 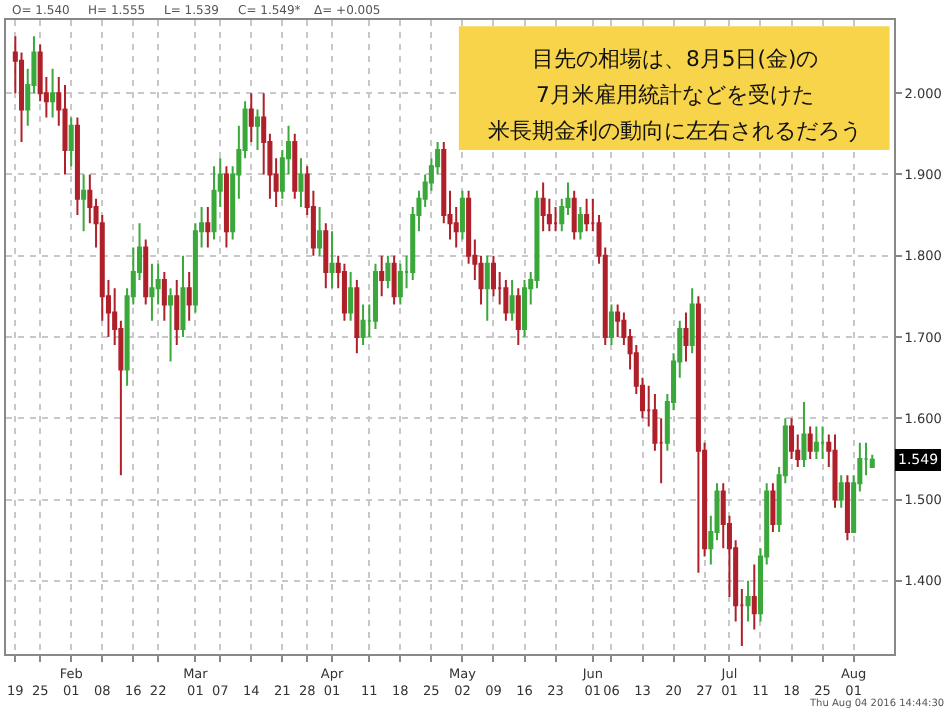 What do you see at coordinates (675, 131) in the screenshot?
I see `annotation: 米長期金利の動向に左右されるだろう` at bounding box center [675, 131].